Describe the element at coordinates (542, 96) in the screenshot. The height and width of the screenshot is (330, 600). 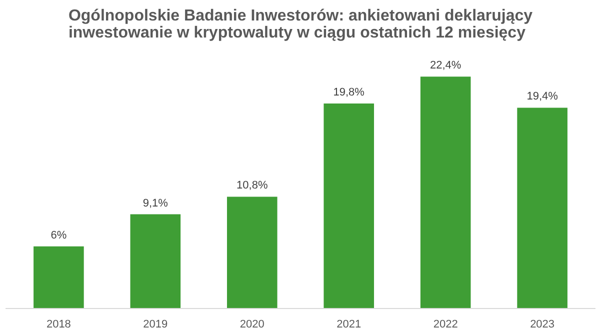
I see `data-label: 19,4%` at that location.